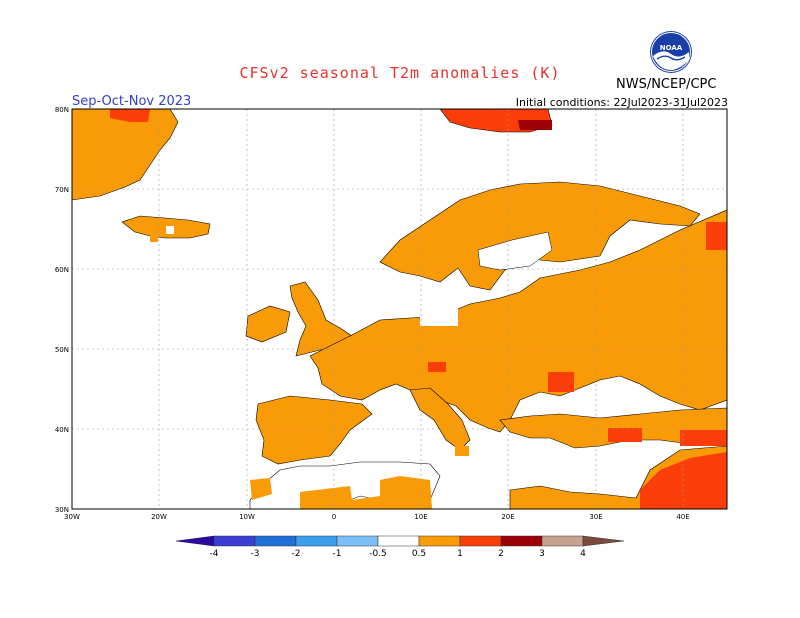 This screenshot has height=618, width=800. Describe the element at coordinates (247, 517) in the screenshot. I see `lon-label: 10W` at that location.